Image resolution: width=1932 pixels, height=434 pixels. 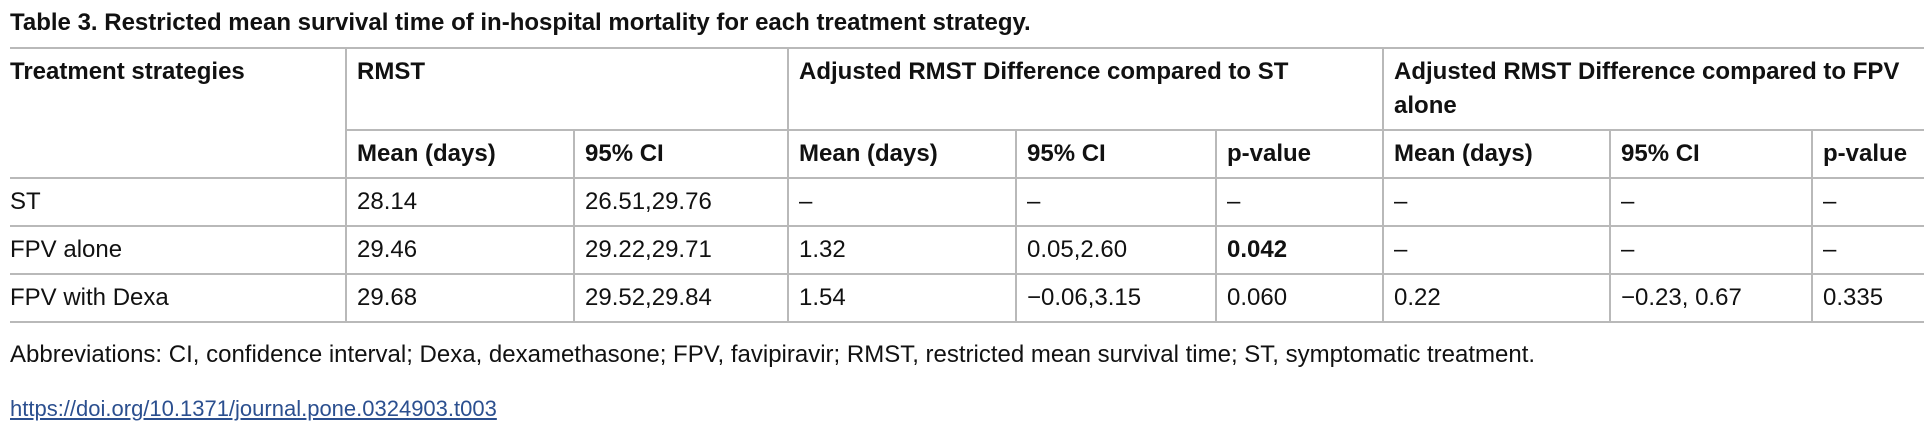 I want to click on cell-st-mean: 1.32, so click(x=901, y=250).